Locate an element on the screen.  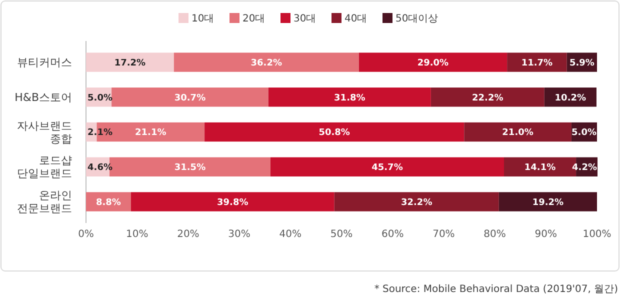
y-tick-label: H&B스토어 is located at coordinates (43, 97).